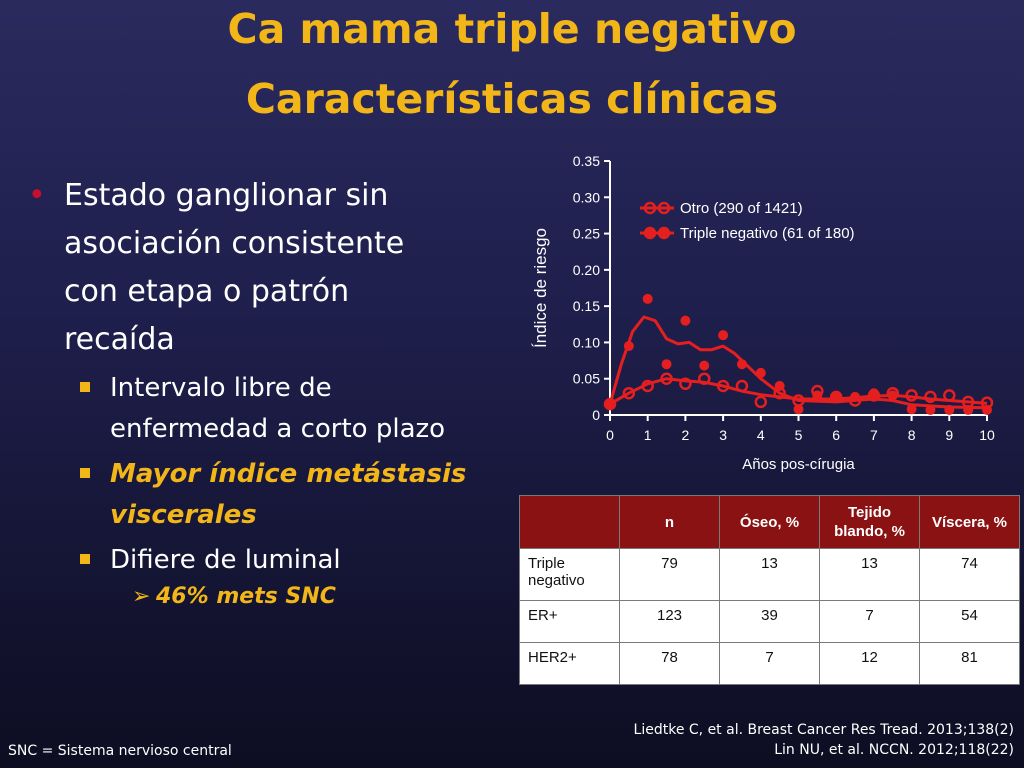 The height and width of the screenshot is (768, 1024). Describe the element at coordinates (596, 415) in the screenshot. I see `y-tick-label: 0` at that location.